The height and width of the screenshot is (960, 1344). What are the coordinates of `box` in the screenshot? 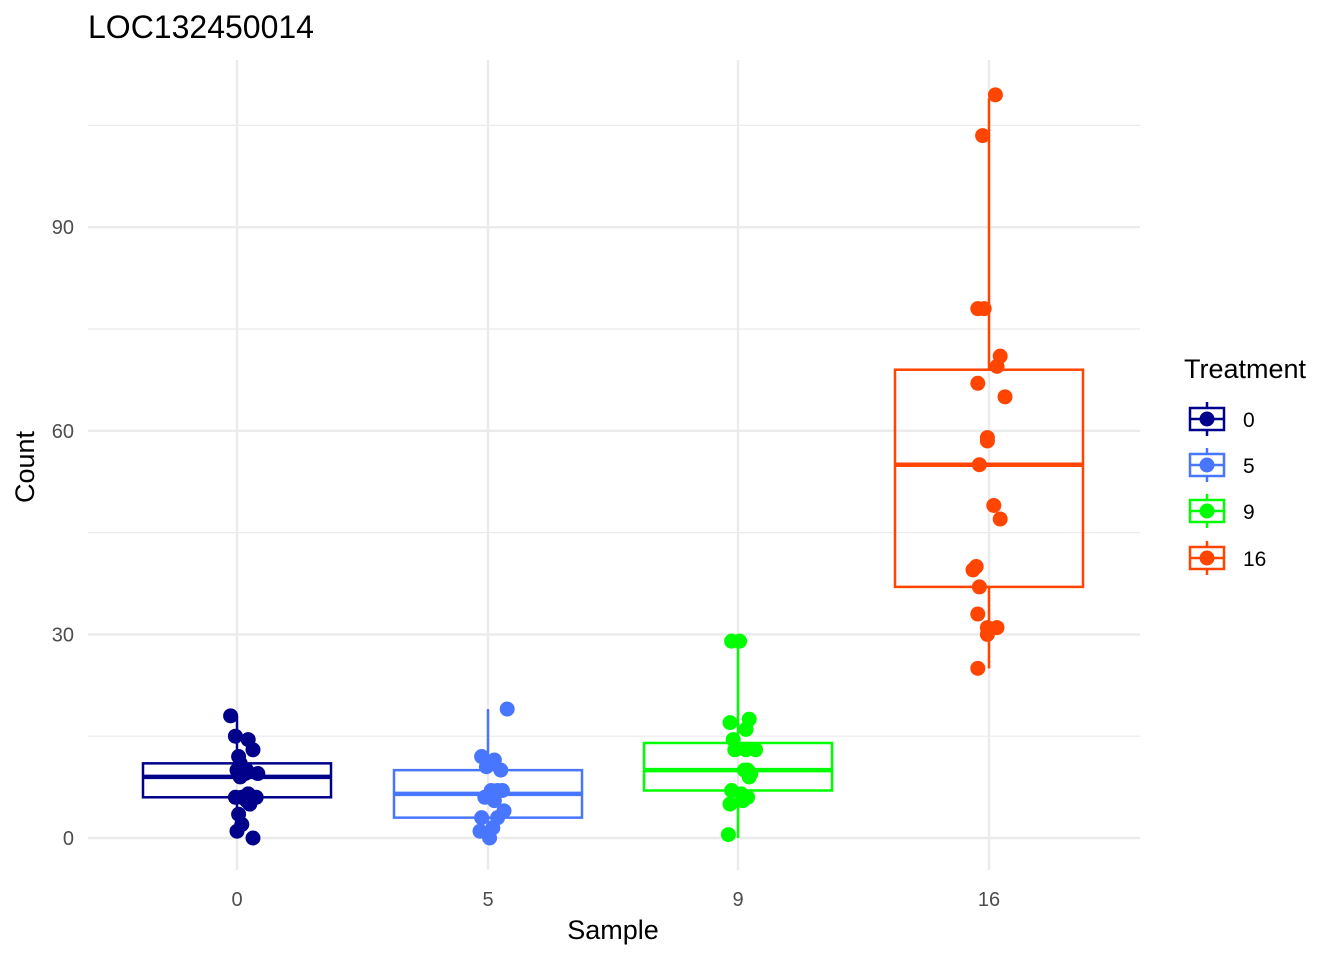 It's located at (989, 478).